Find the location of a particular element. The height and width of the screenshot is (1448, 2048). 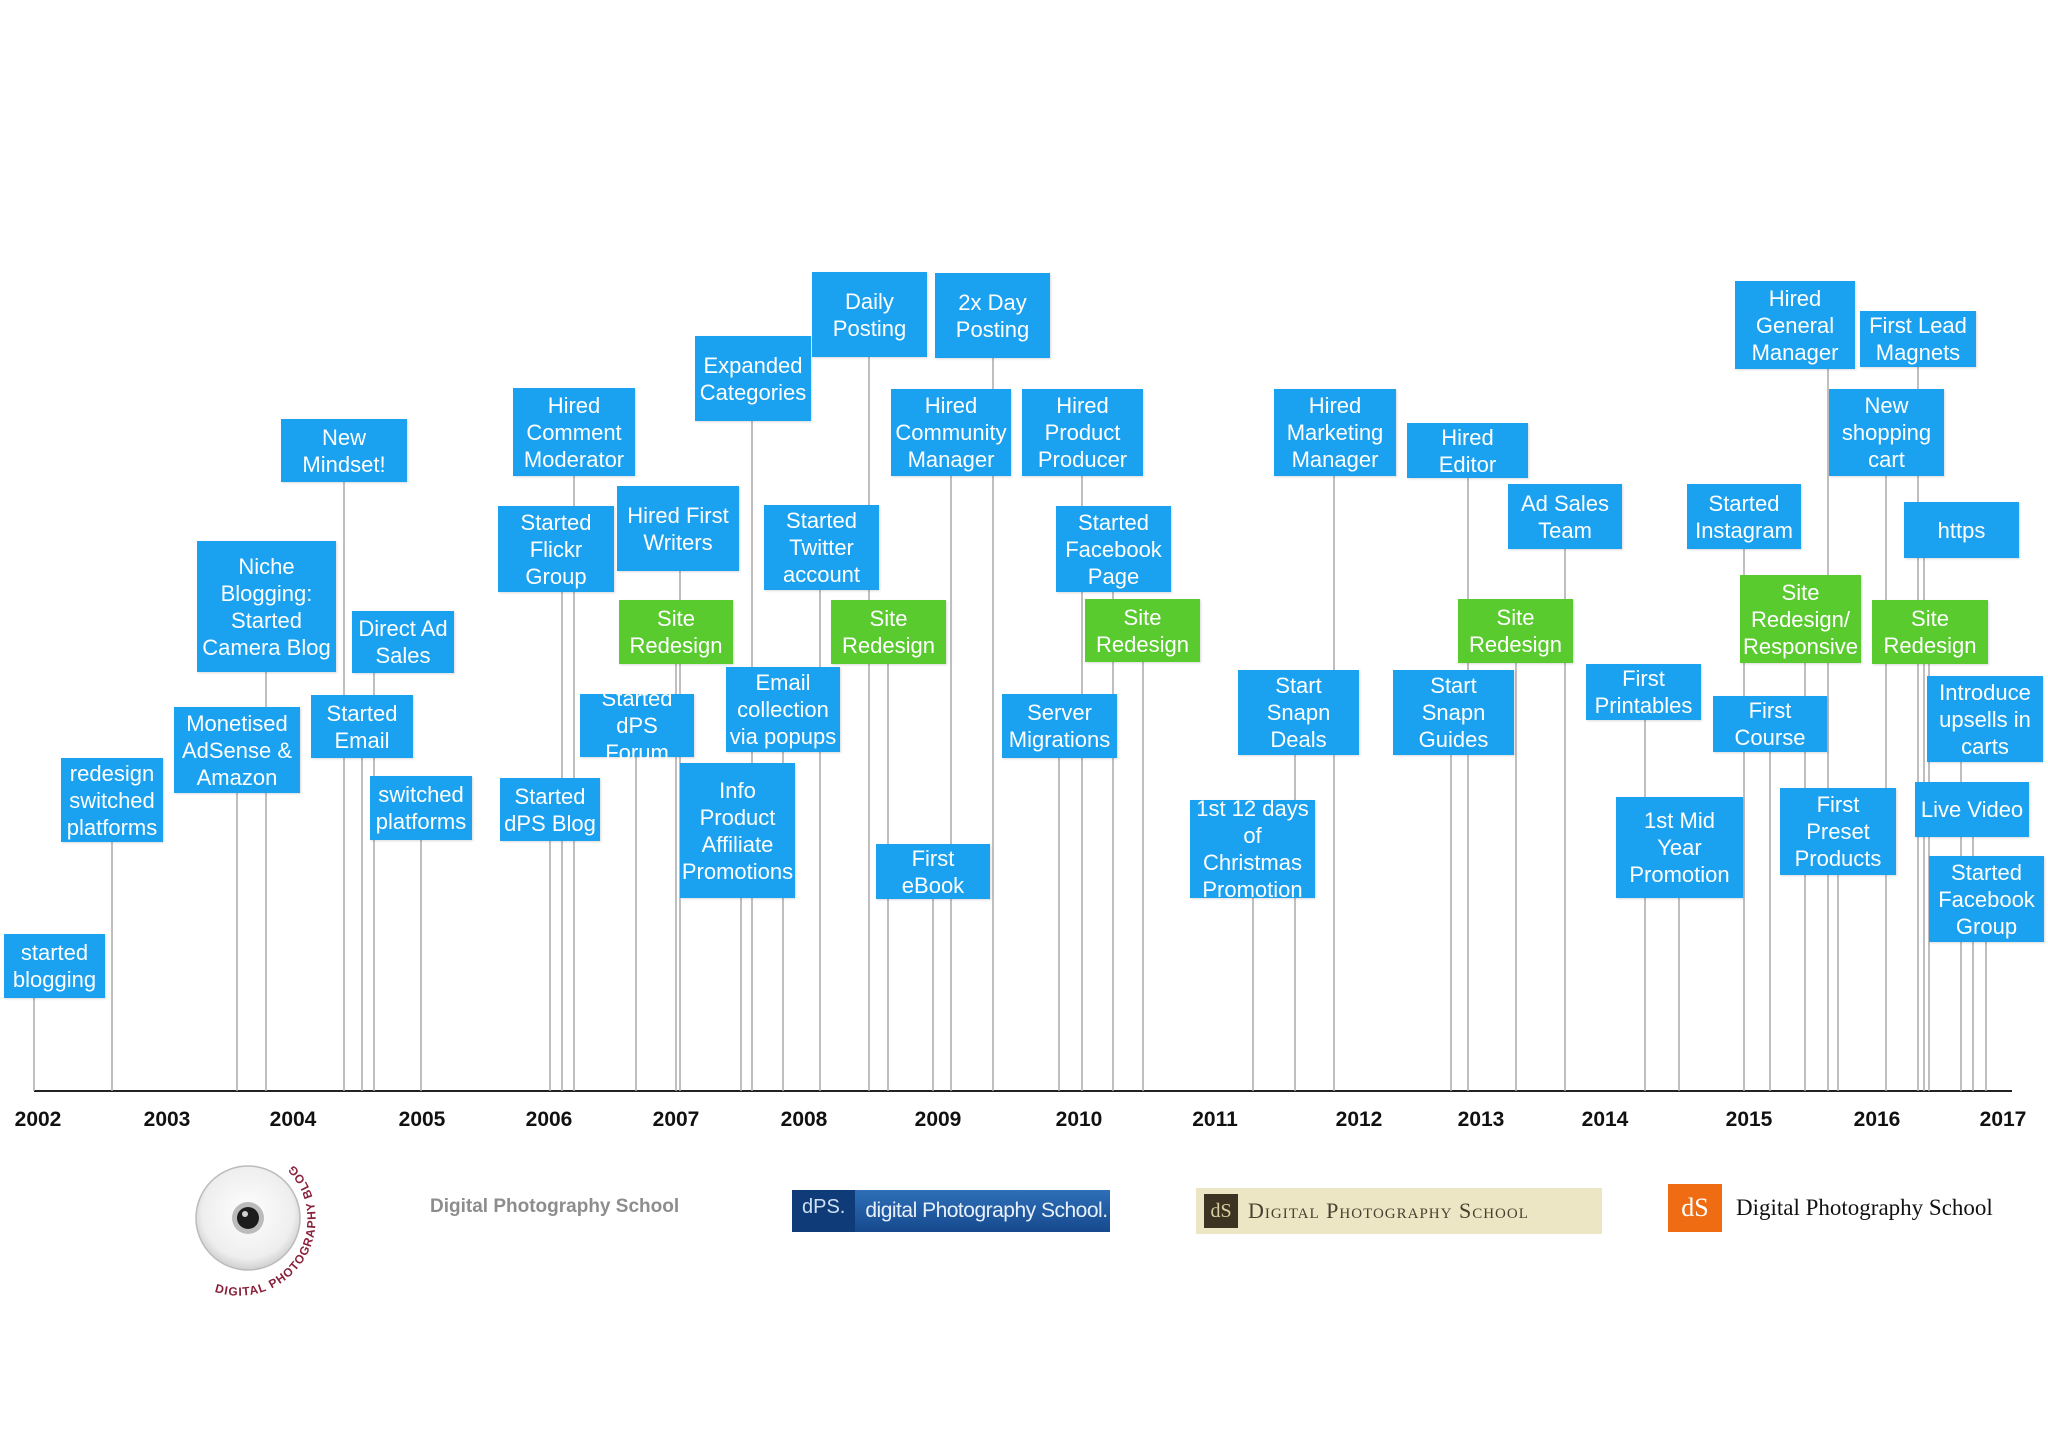

event-new-mindset: New Mindset! is located at coordinates (344, 450).